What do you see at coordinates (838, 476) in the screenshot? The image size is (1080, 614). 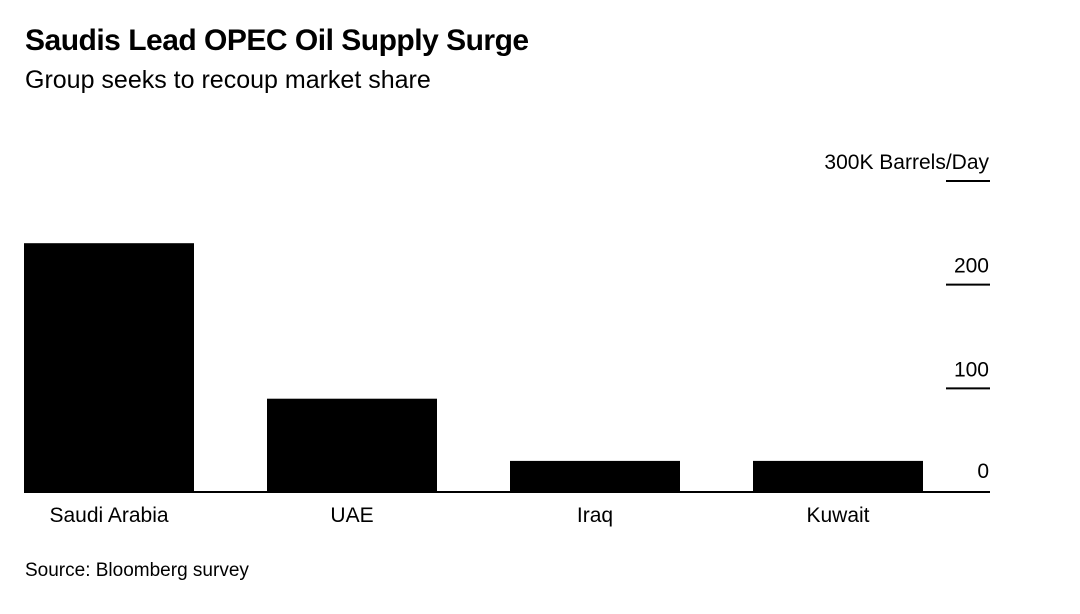 I see `bar-kuwait` at bounding box center [838, 476].